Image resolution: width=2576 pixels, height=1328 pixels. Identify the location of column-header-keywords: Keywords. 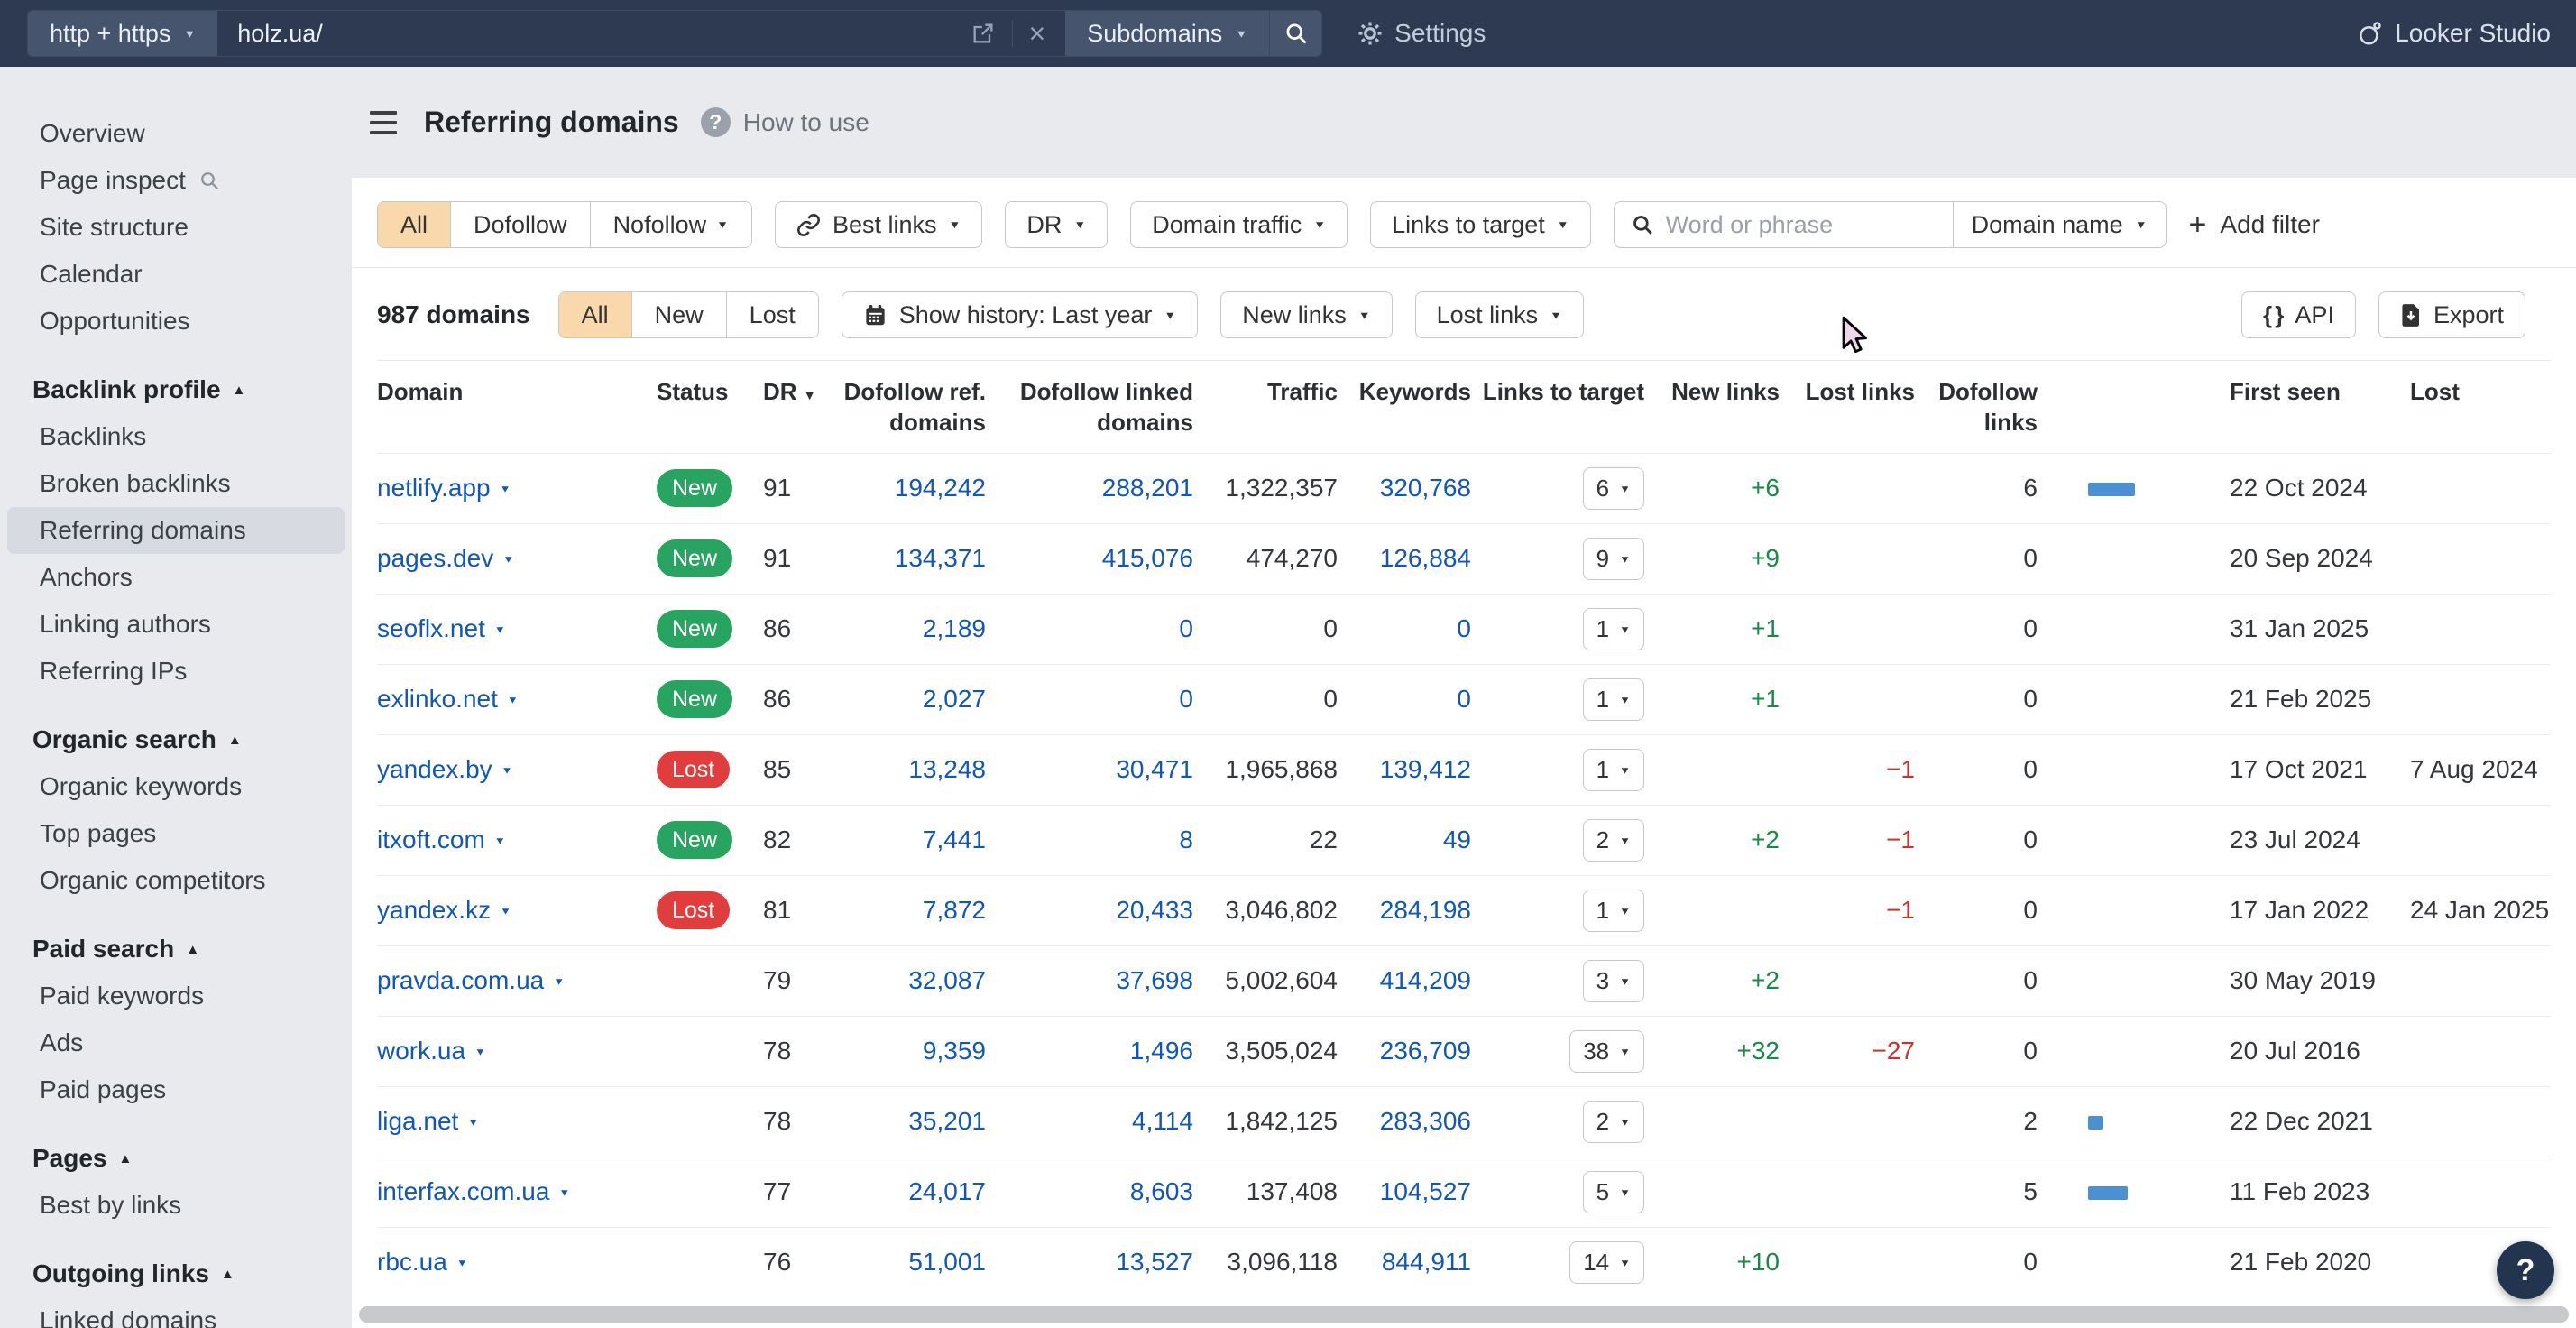
(1414, 391).